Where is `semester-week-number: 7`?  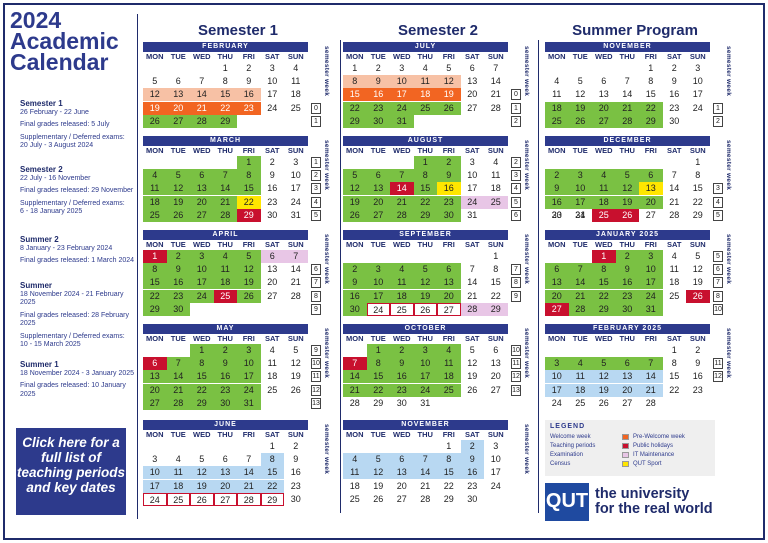
semester-week-number: 7 is located at coordinates (718, 283).